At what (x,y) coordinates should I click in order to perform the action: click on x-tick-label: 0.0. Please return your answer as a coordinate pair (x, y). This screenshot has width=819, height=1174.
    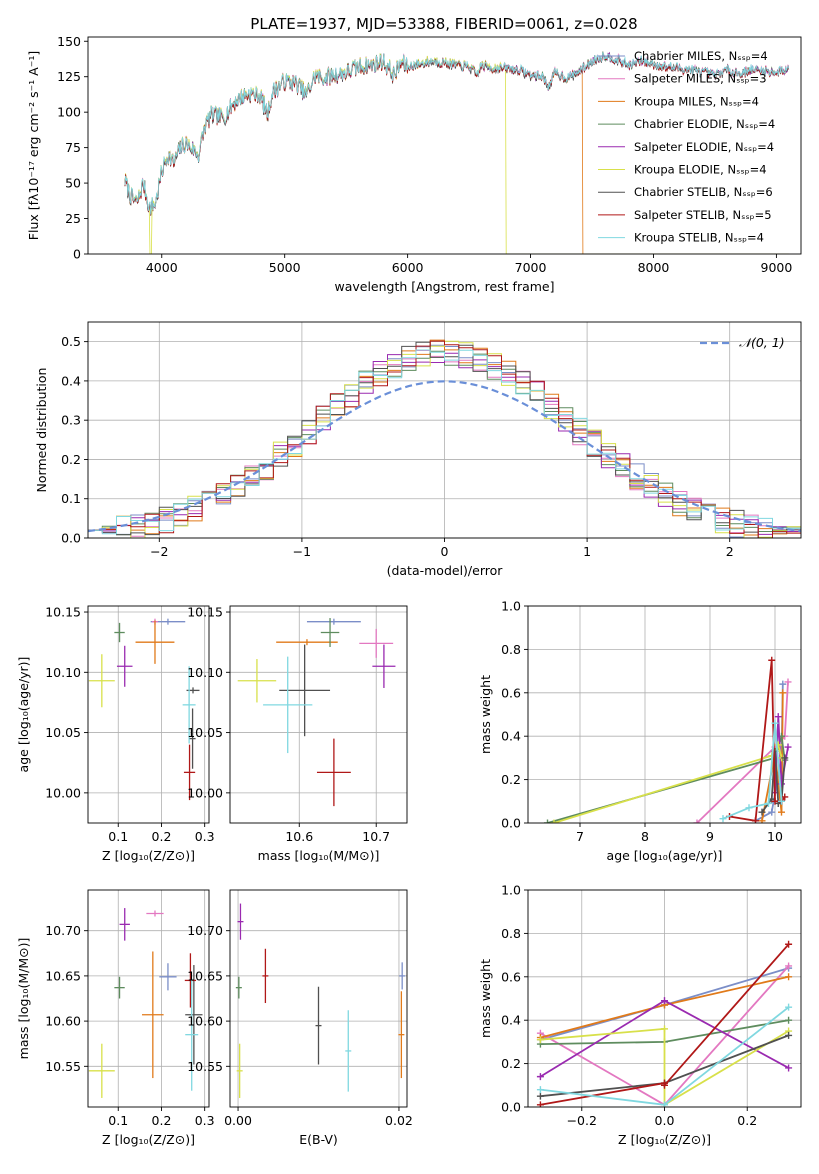
    Looking at the image, I should click on (665, 1120).